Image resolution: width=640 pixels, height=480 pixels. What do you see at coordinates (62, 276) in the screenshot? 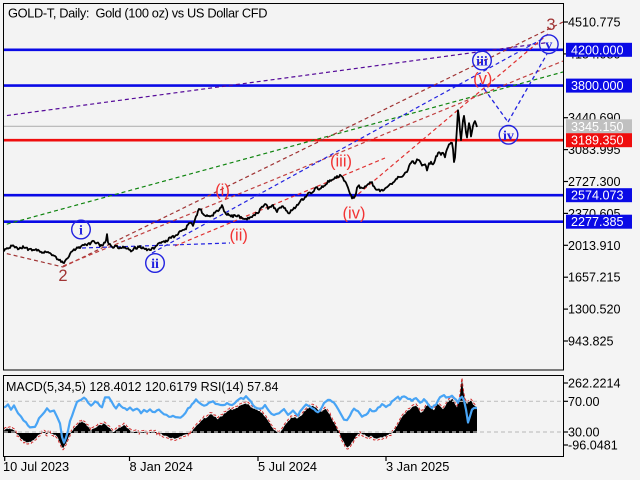
I see `svg-text: 2` at bounding box center [62, 276].